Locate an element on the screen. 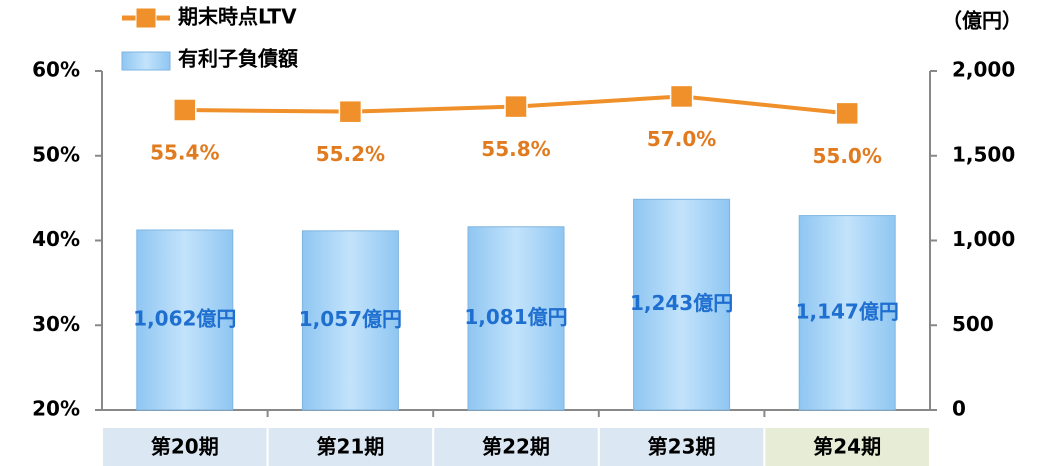 This screenshot has width=1043, height=466. x-tick-label: 第21期 is located at coordinates (350, 447).